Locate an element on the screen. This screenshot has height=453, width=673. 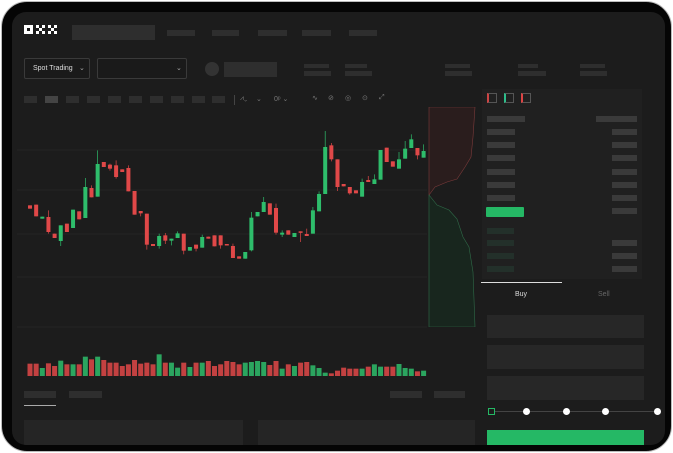
fullscreen-icon: ⤢ is located at coordinates (382, 97).